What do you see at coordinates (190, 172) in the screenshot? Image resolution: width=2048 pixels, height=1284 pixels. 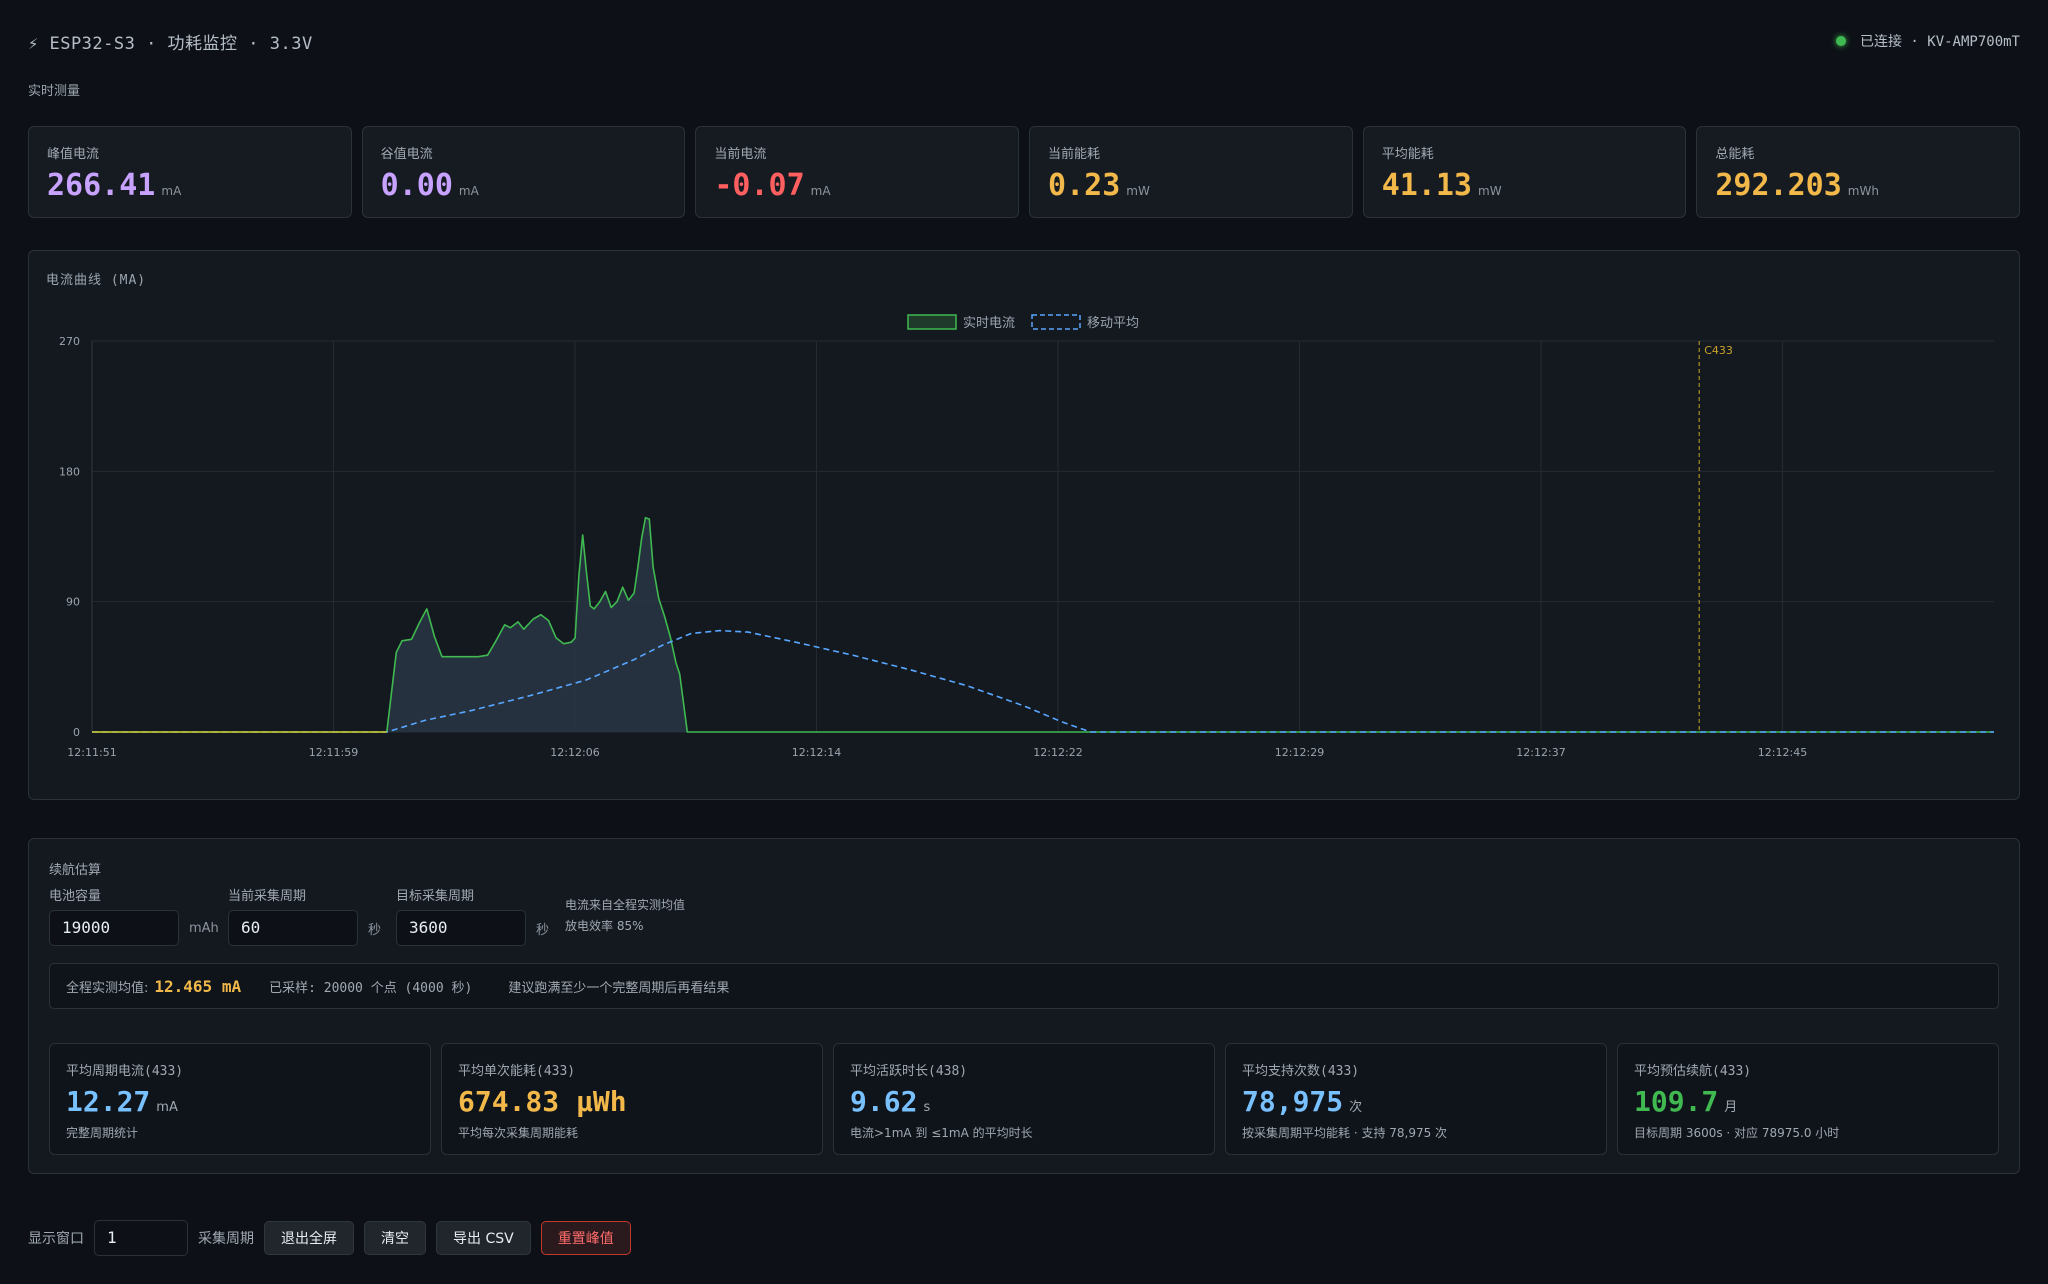 I see `metric-card-peak-current: 峰值电流 266.41 mA` at bounding box center [190, 172].